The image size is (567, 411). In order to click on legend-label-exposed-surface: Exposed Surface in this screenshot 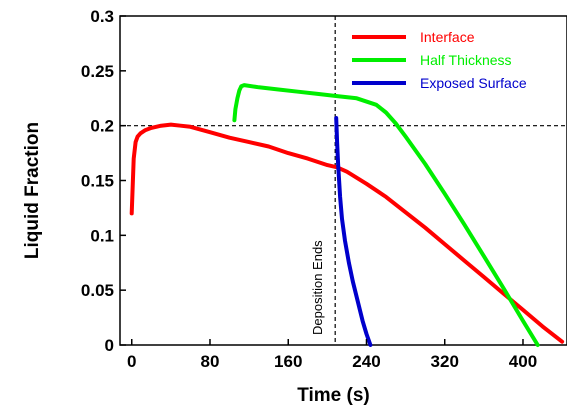, I will do `click(473, 83)`.